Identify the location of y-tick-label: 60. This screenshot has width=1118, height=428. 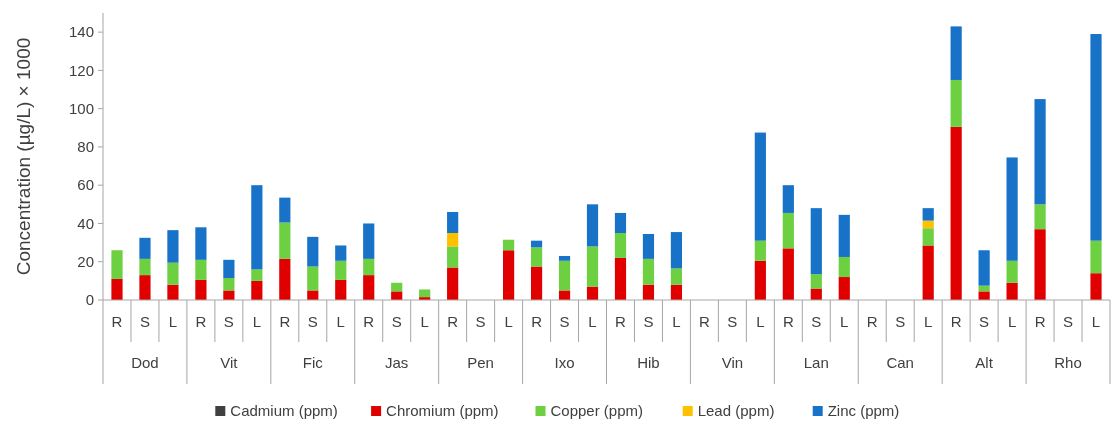
(85, 185).